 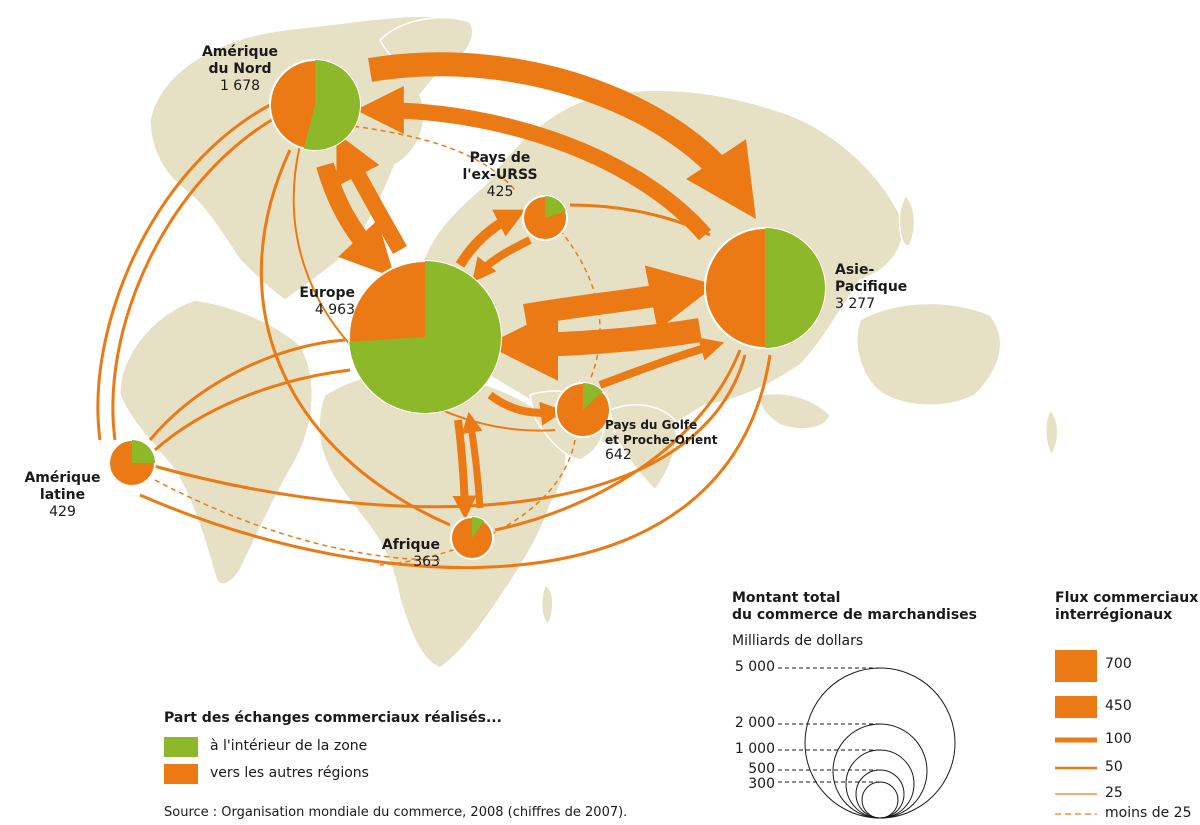 What do you see at coordinates (1118, 706) in the screenshot?
I see `legend-flow-450-label: 450` at bounding box center [1118, 706].